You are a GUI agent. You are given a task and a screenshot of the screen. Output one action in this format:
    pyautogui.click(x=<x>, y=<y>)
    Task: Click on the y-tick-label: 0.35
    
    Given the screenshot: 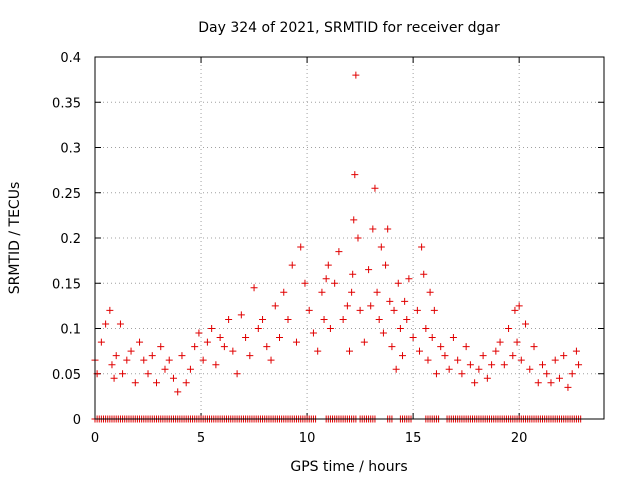 What is the action you would take?
    pyautogui.click(x=66, y=103)
    